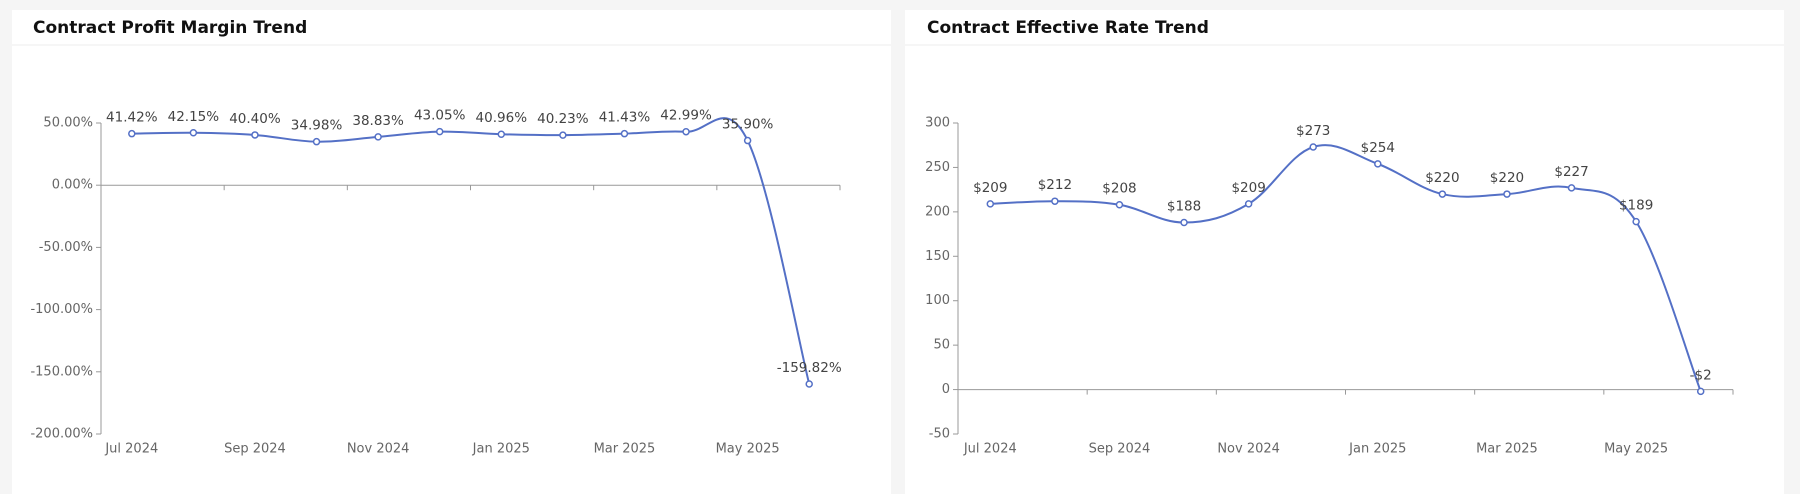  I want to click on data-label: $212, so click(1055, 185).